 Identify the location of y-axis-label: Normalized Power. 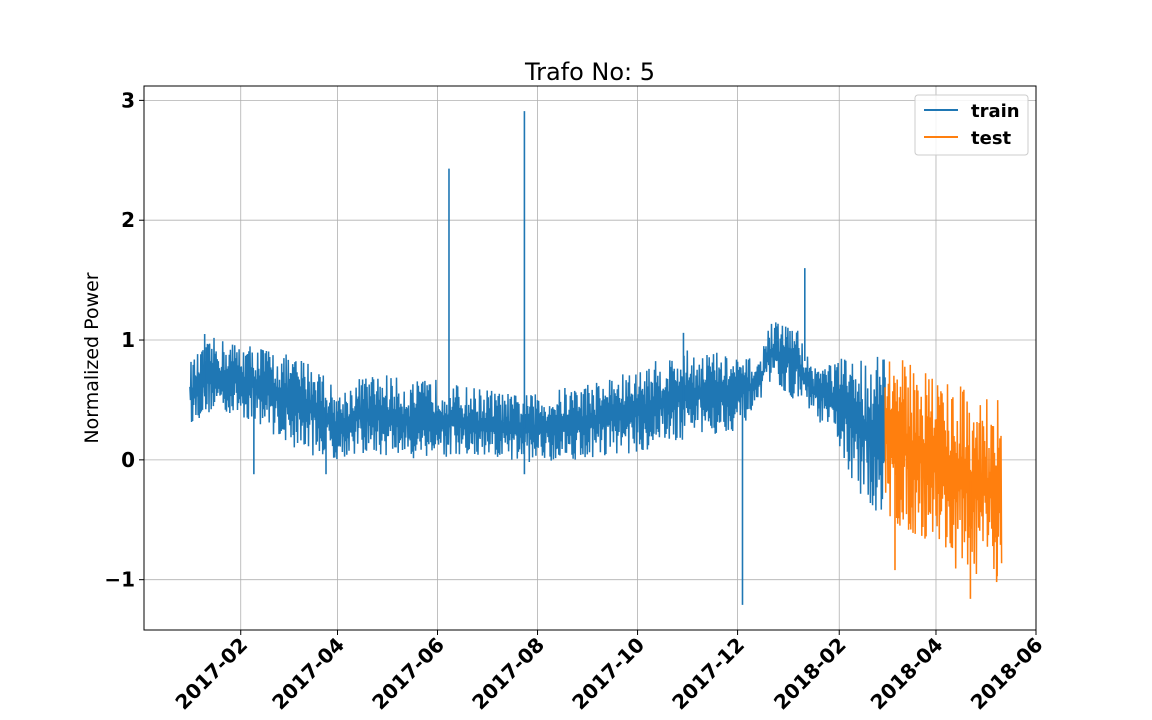
(92, 357).